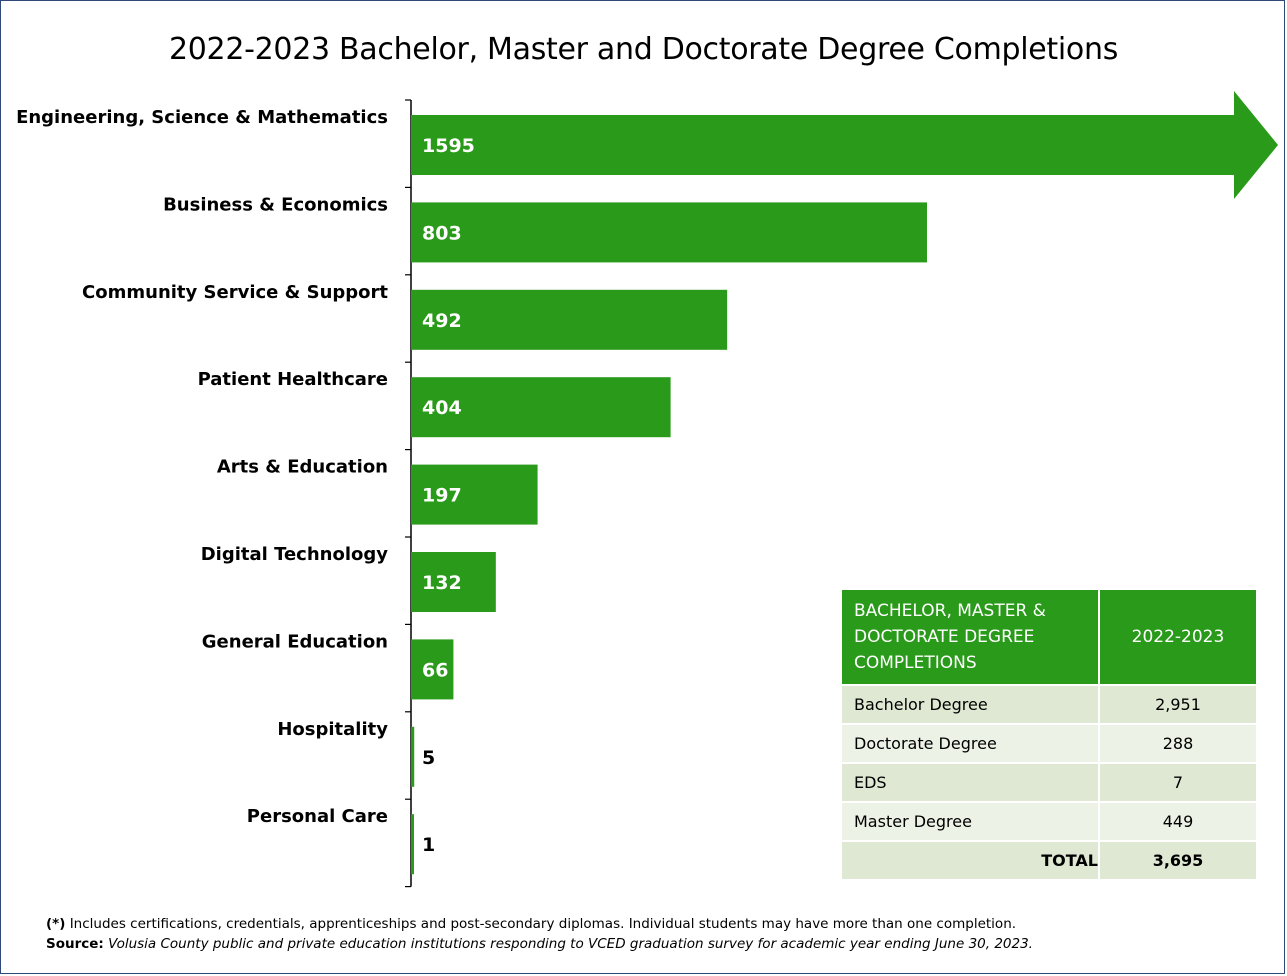 This screenshot has height=976, width=1287. Describe the element at coordinates (293, 379) in the screenshot. I see `category-label: Patient Healthcare` at that location.